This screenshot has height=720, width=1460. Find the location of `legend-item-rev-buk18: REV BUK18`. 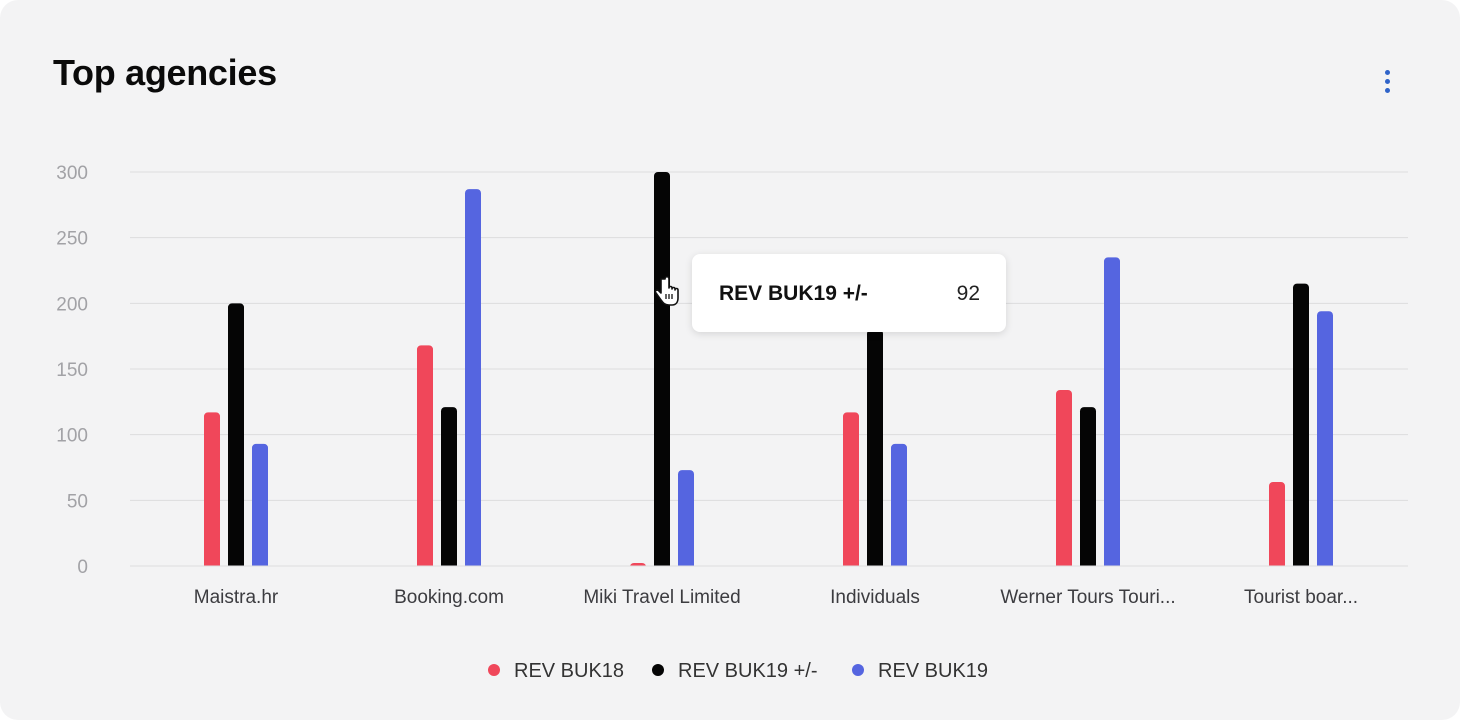

legend-item-rev-buk18: REV BUK18 is located at coordinates (556, 671).